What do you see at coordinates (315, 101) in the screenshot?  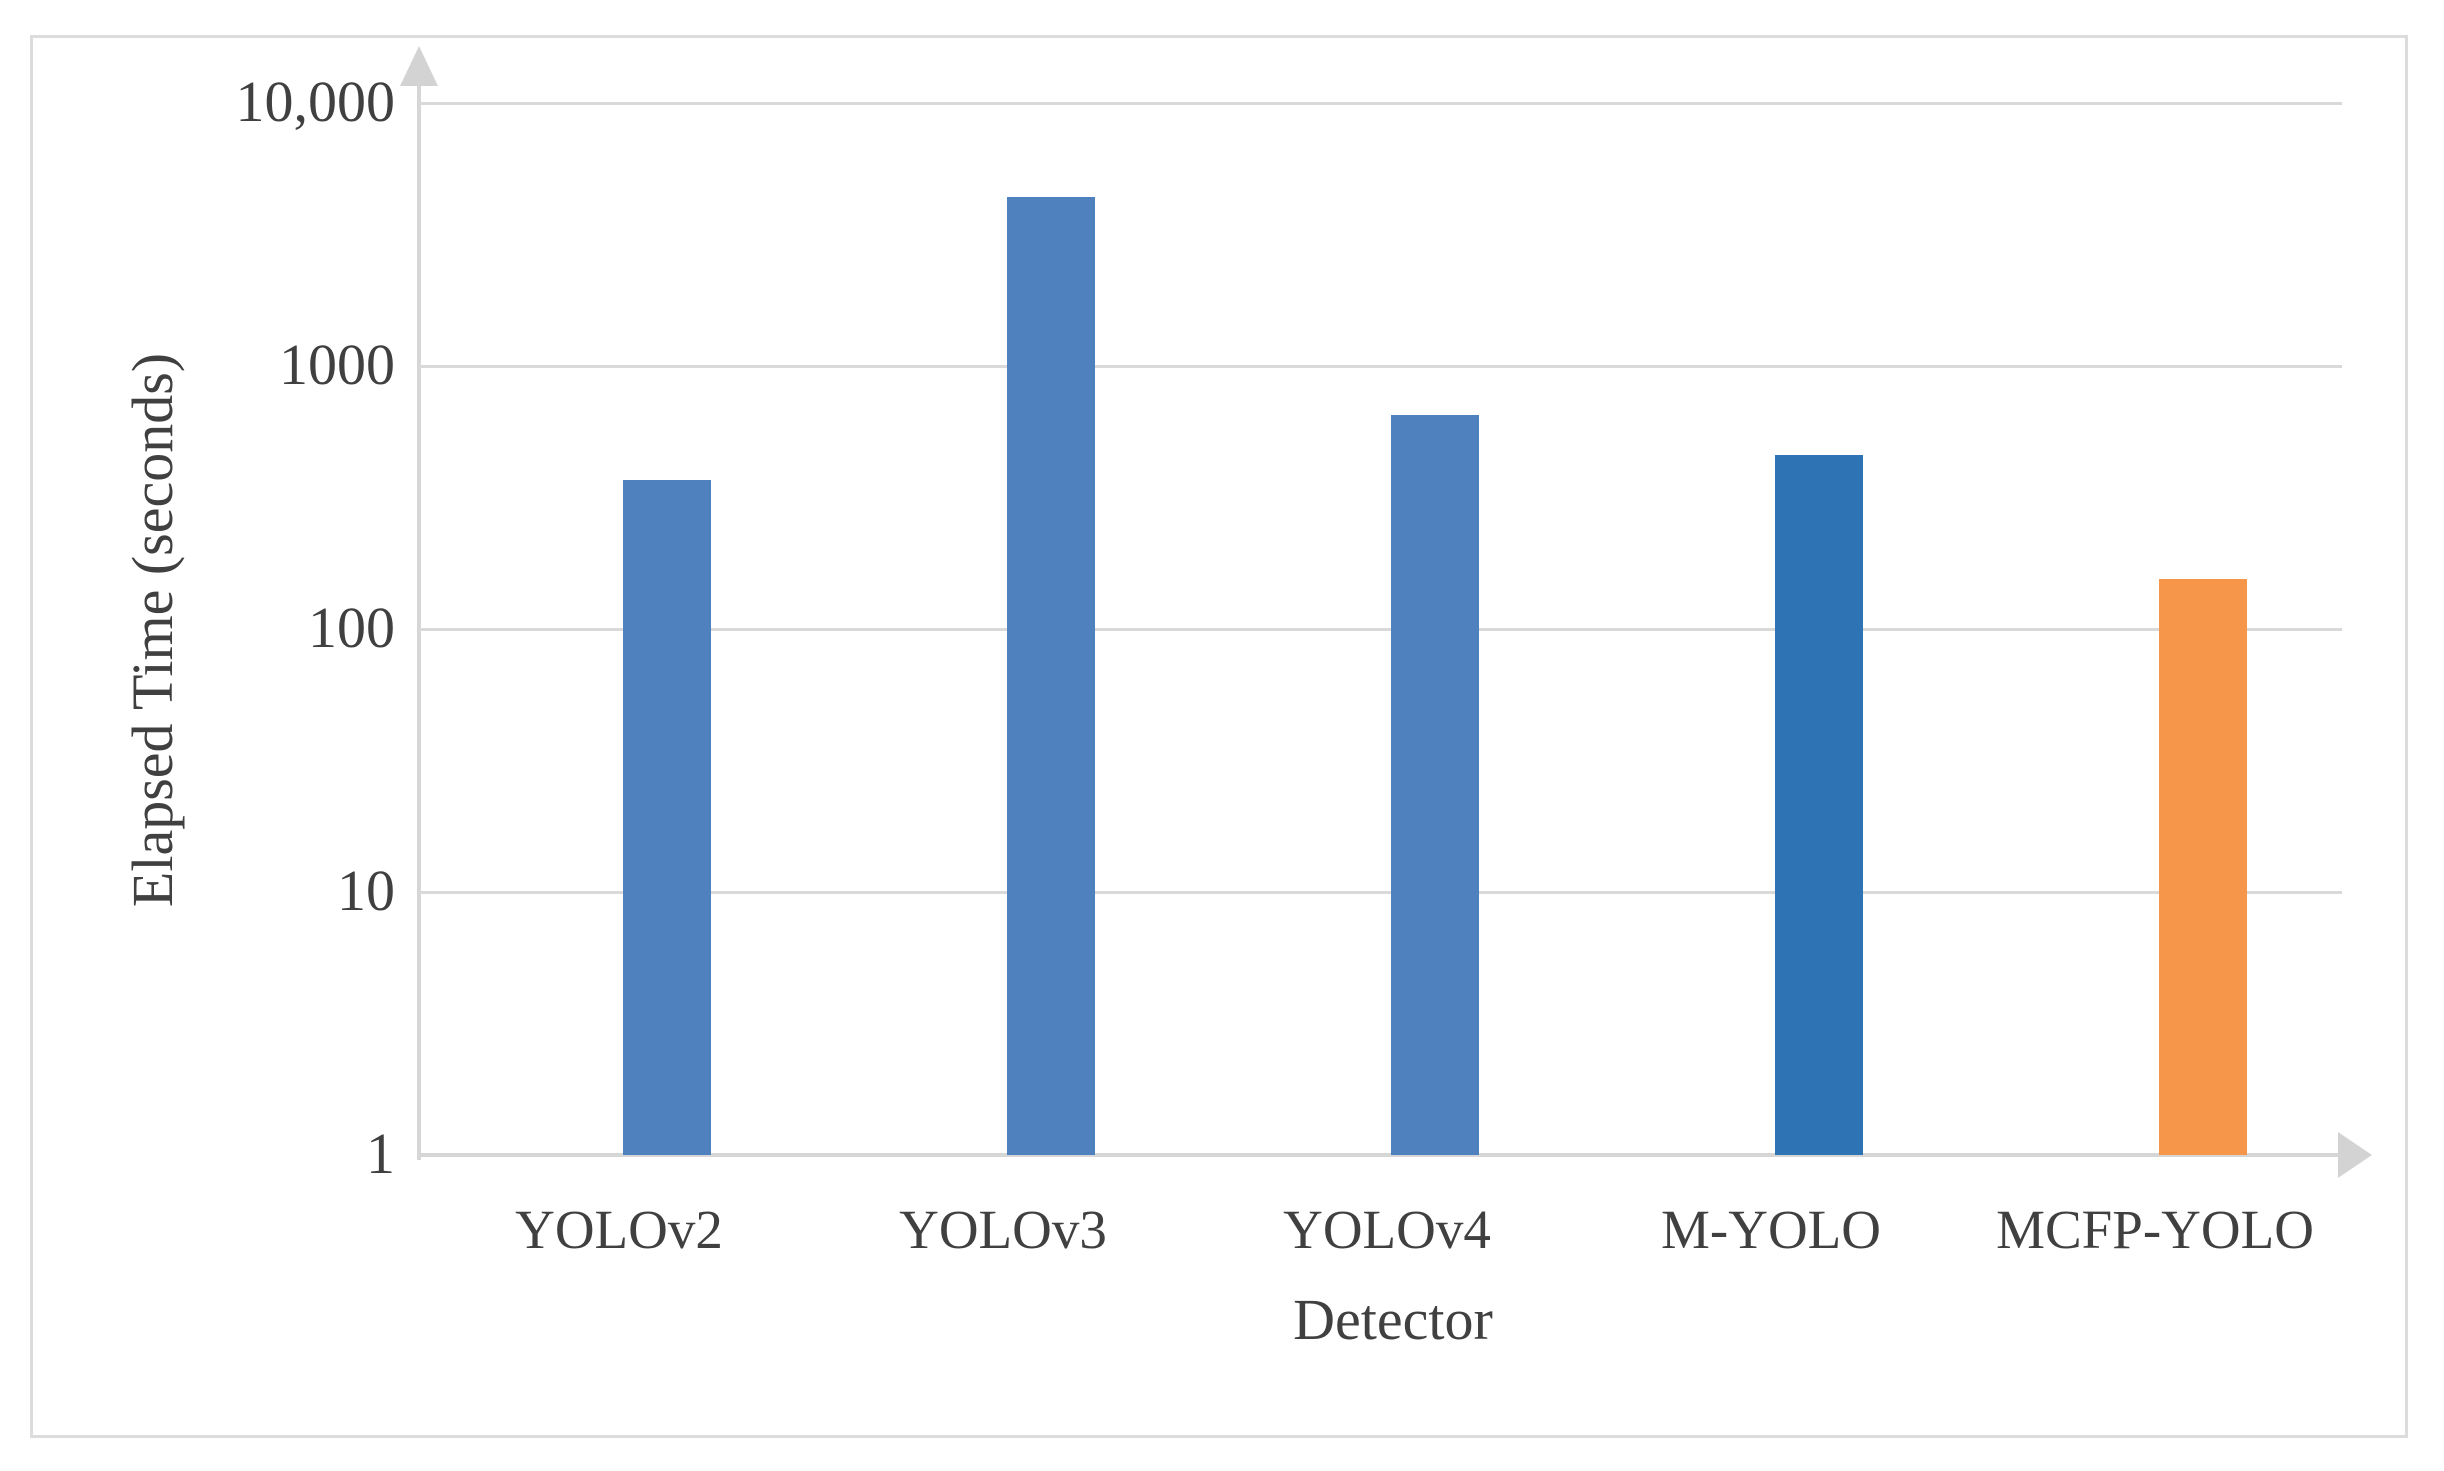 I see `y-tick-label: 10,000` at bounding box center [315, 101].